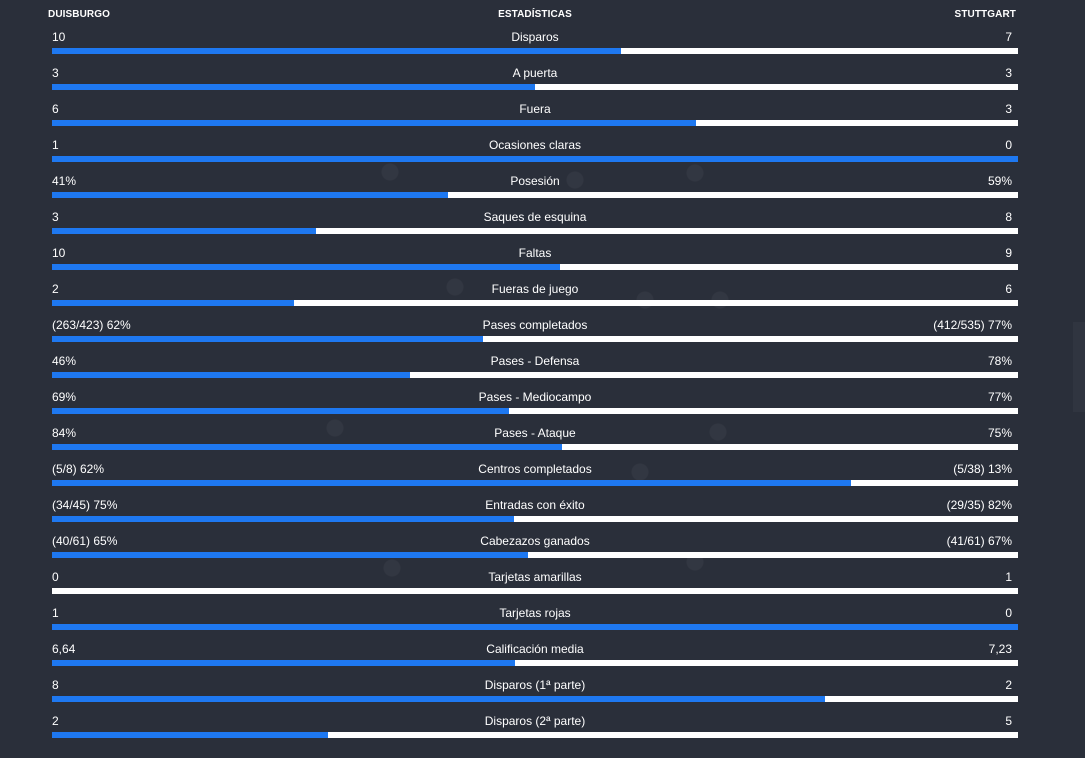 The height and width of the screenshot is (758, 1085). What do you see at coordinates (535, 253) in the screenshot?
I see `stat-label: Faltas` at bounding box center [535, 253].